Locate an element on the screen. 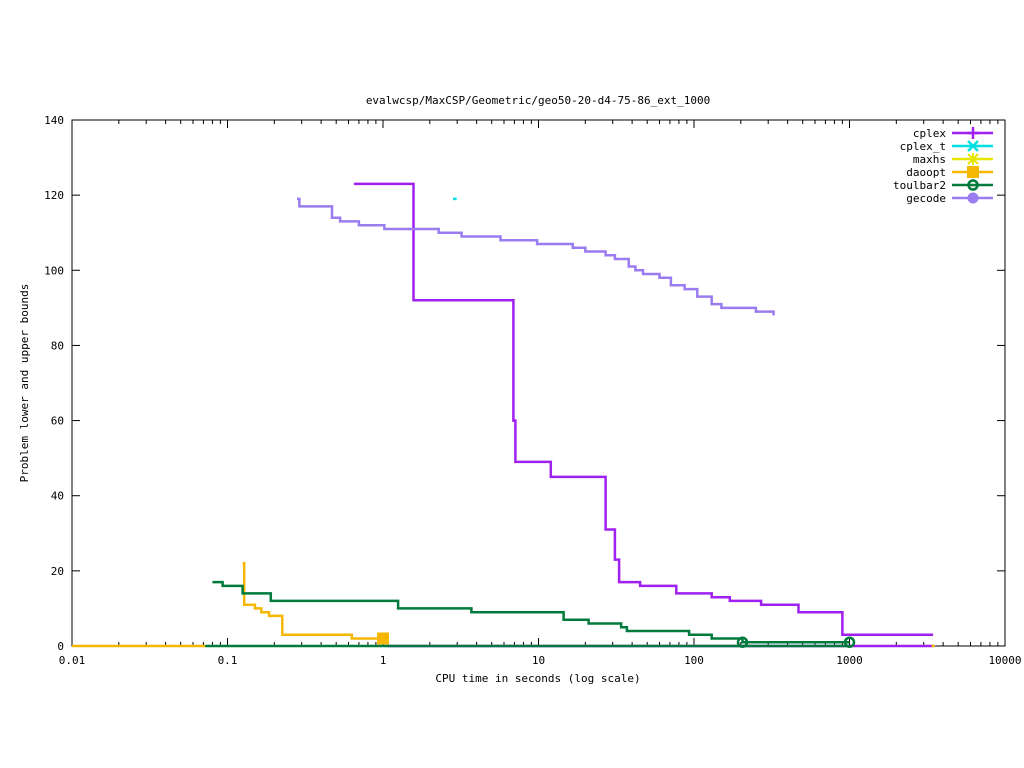  data-markers is located at coordinates (656, 640).